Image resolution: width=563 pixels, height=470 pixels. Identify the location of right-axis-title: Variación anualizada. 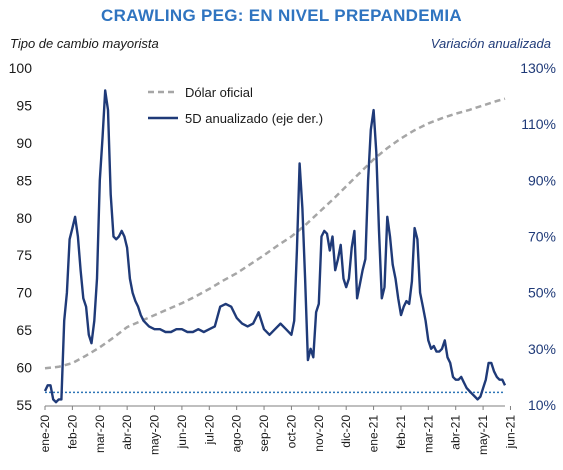
(490, 43).